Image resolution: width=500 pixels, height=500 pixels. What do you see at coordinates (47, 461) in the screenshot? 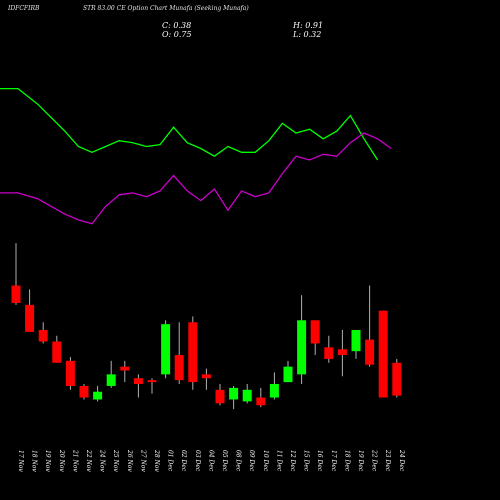
I see `x-tick-label: 19 Nov` at bounding box center [47, 461].